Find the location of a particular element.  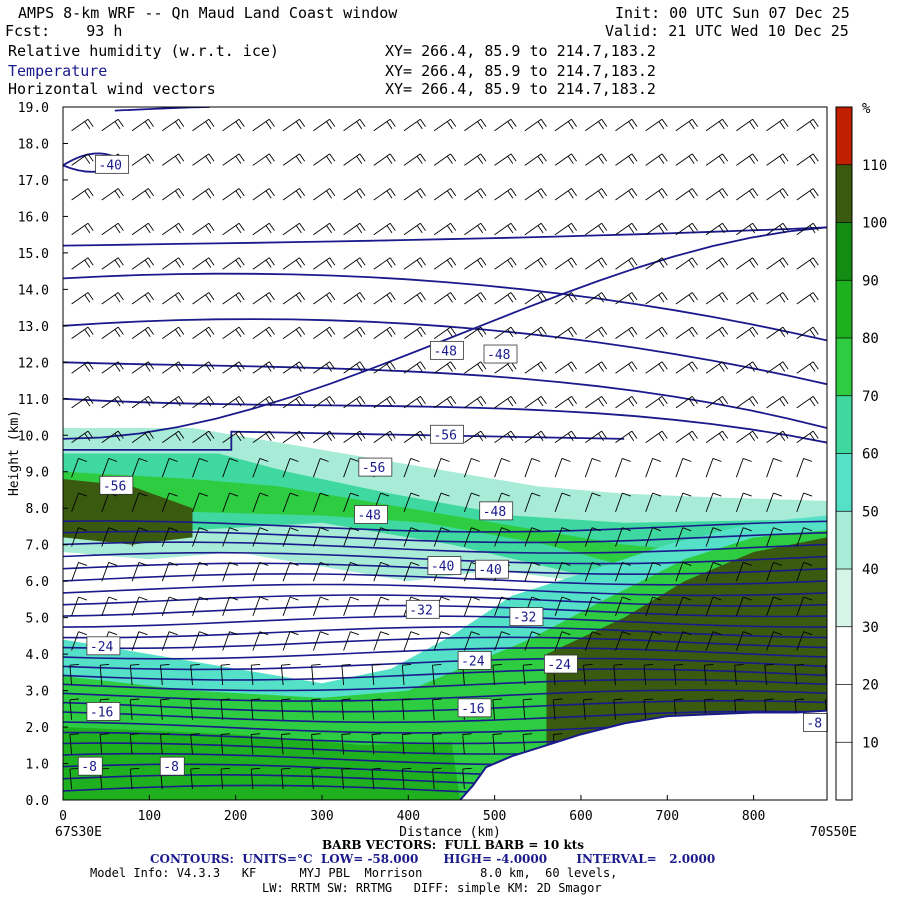

contour-label: -32 is located at coordinates (524, 618).